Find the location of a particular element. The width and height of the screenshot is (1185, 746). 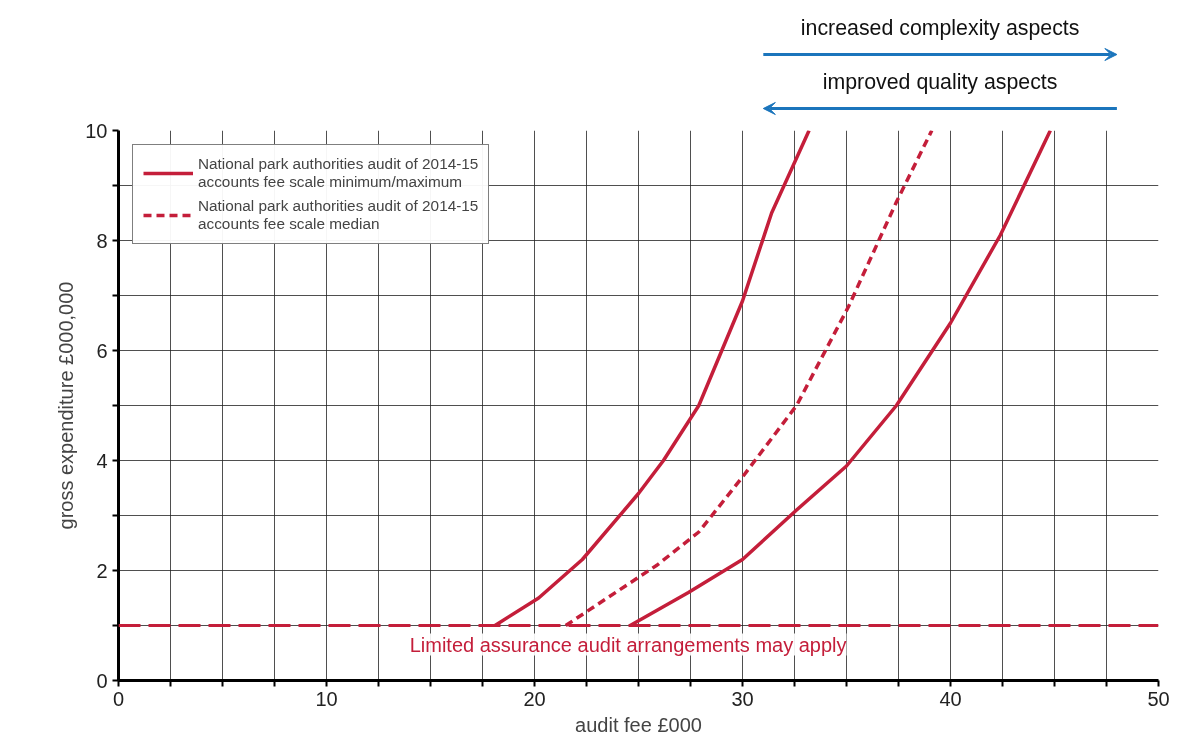

ref-line-label: Limited assurance audit arrangements may apply is located at coordinates (628, 644).